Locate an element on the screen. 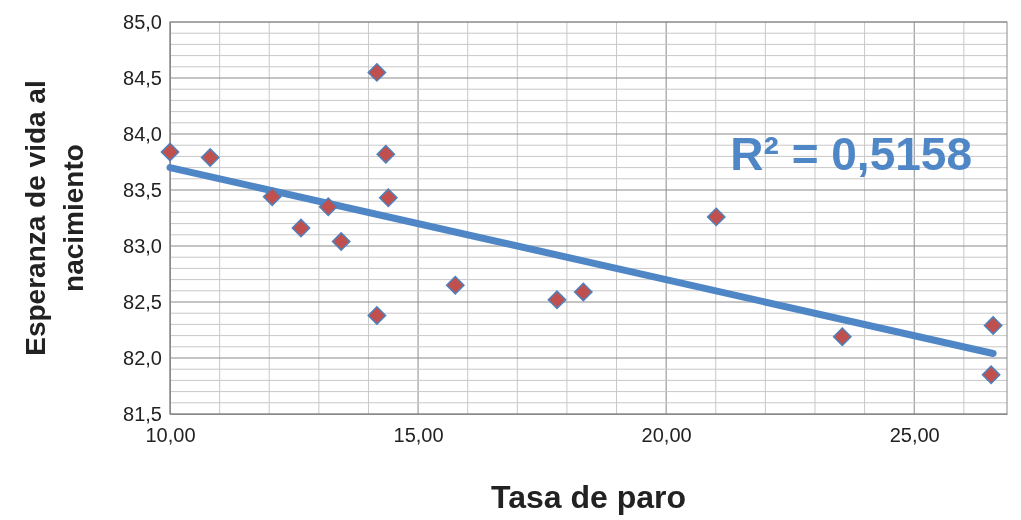 This screenshot has height=520, width=1021. annotation: R² = 0,5158 is located at coordinates (851, 154).